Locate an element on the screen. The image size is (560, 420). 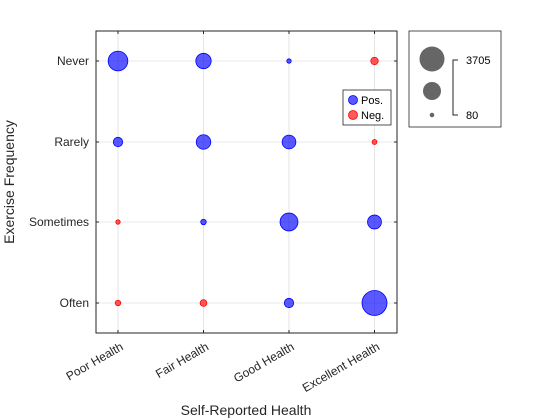
size-legend-box is located at coordinates (455, 79).